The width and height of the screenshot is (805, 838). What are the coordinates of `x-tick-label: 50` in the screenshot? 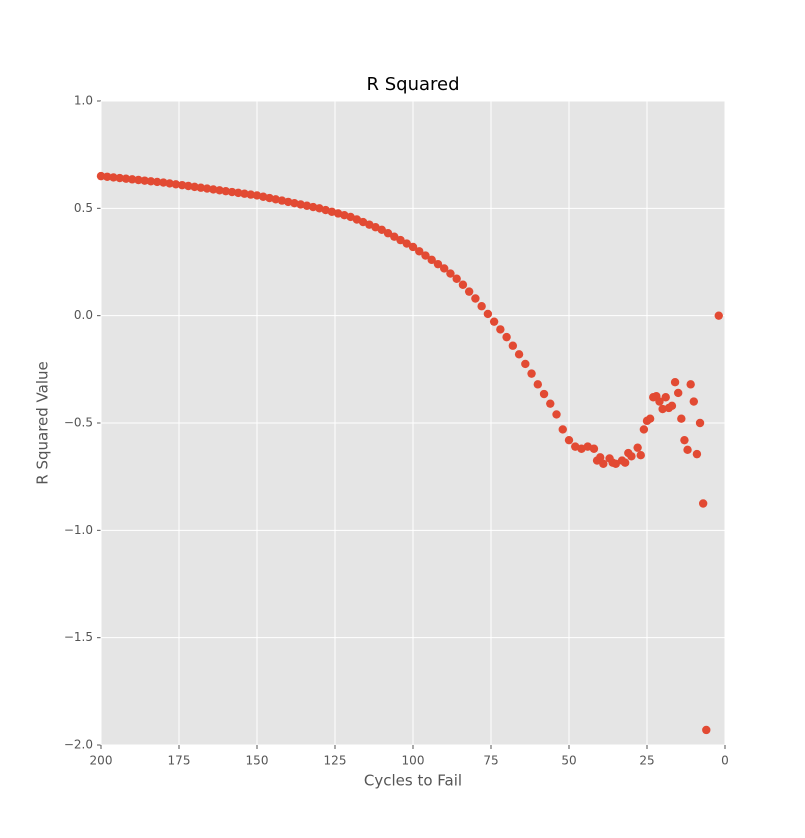 It's located at (568, 761).